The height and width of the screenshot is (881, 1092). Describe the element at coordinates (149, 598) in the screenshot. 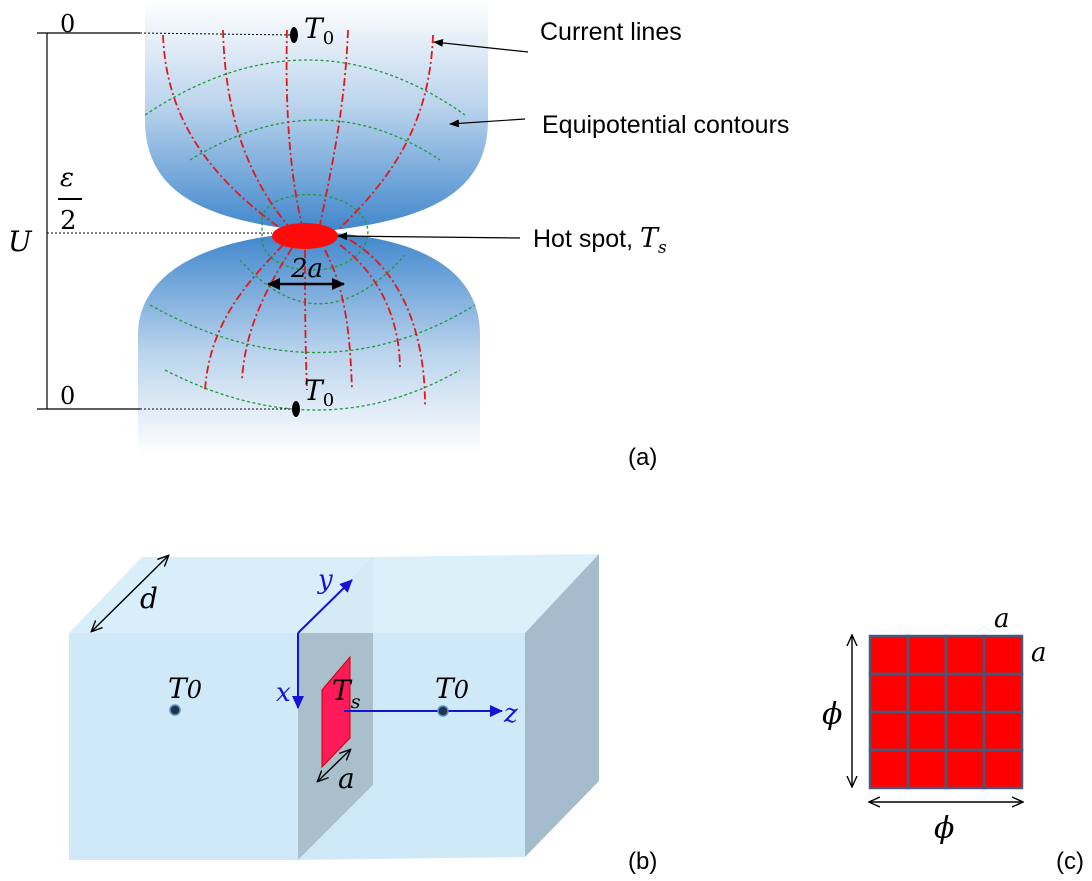

I see `depth-label: d` at that location.